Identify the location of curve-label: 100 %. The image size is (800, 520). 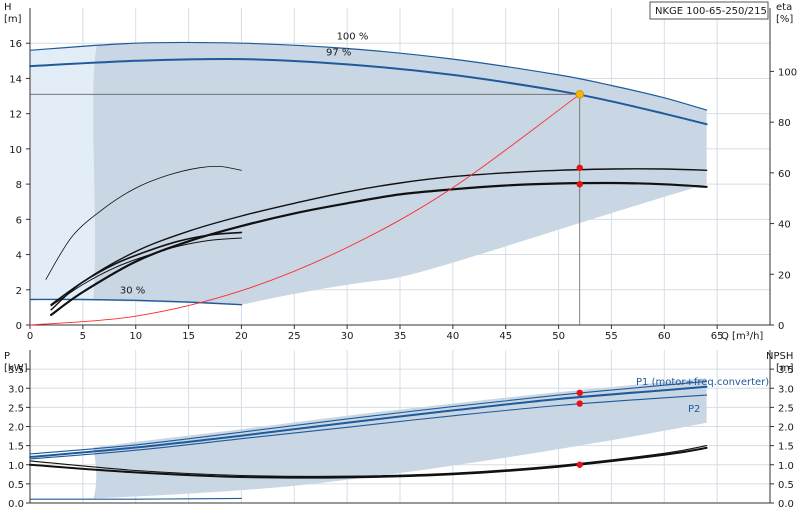
(353, 37).